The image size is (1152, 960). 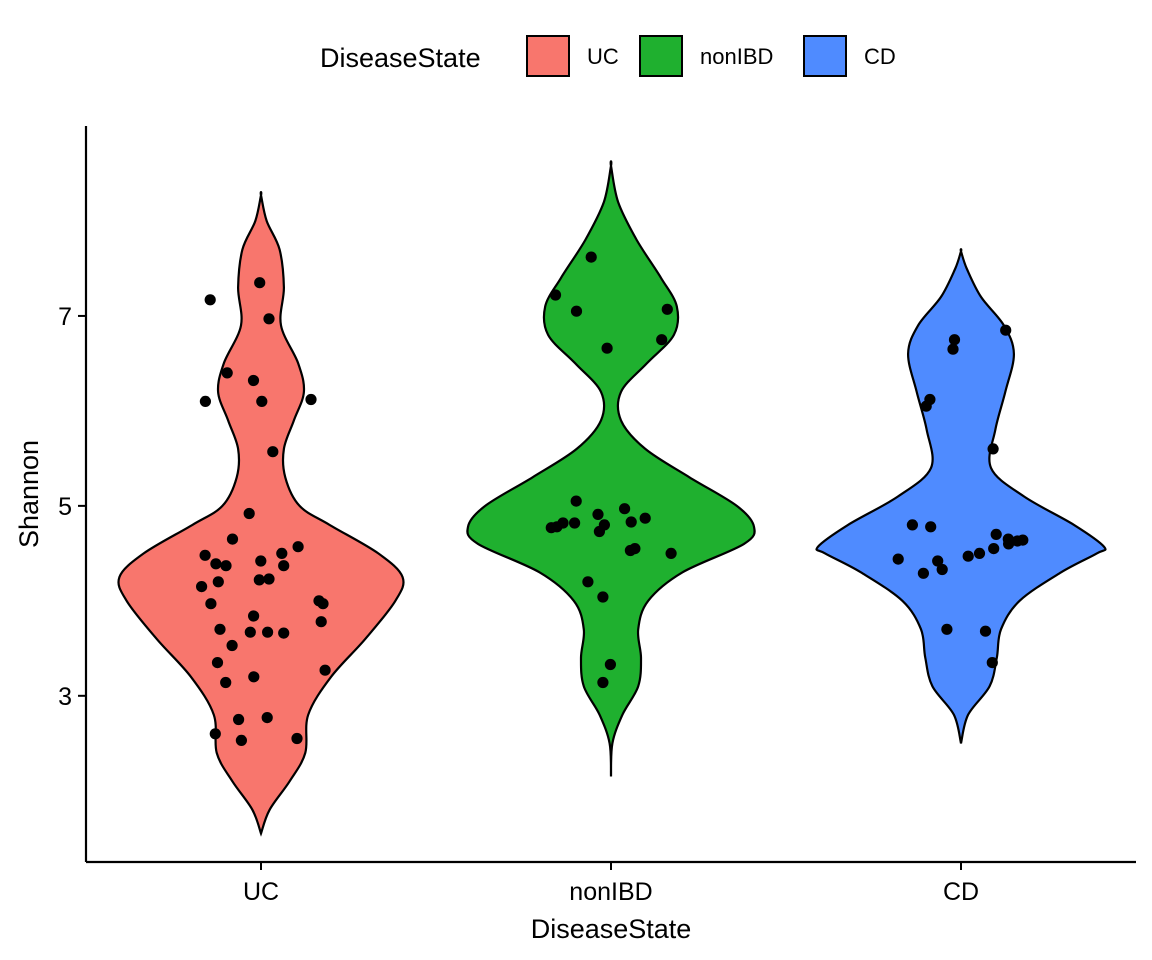 What do you see at coordinates (65, 697) in the screenshot?
I see `y-tick-label: 3` at bounding box center [65, 697].